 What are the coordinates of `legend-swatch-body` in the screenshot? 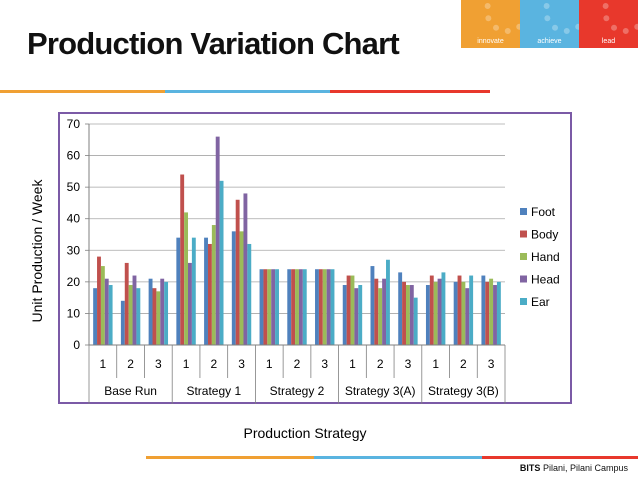 It's located at (523, 234).